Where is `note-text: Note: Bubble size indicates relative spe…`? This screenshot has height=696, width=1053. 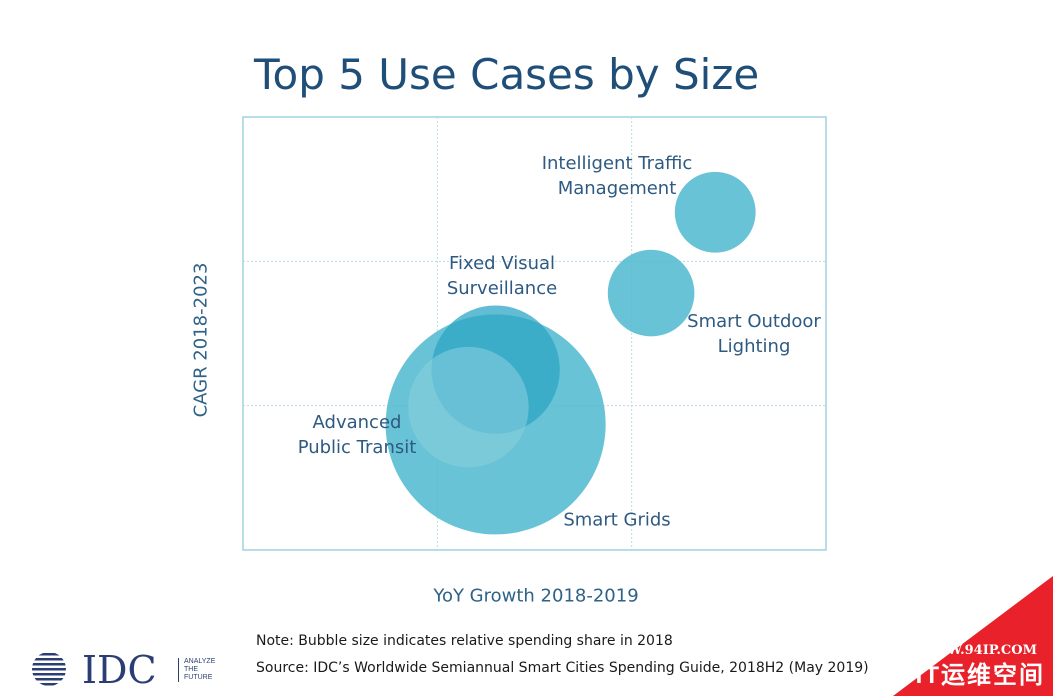 note-text: Note: Bubble size indicates relative spe… is located at coordinates (464, 641).